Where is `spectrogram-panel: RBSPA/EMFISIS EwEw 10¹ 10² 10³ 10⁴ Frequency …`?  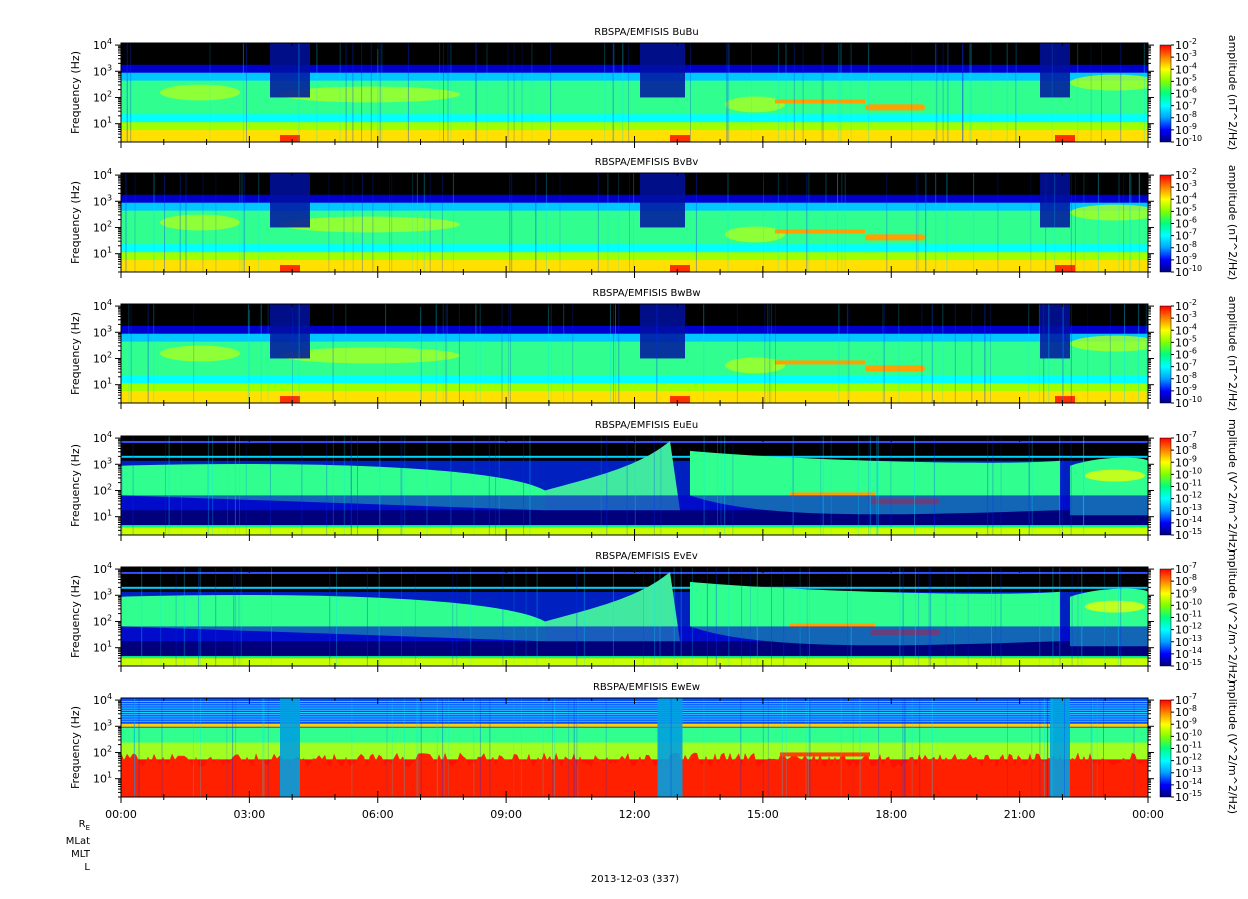 spectrogram-panel: RBSPA/EMFISIS EwEw 10¹ 10² 10³ 10⁴ Frequency … is located at coordinates (654, 747).